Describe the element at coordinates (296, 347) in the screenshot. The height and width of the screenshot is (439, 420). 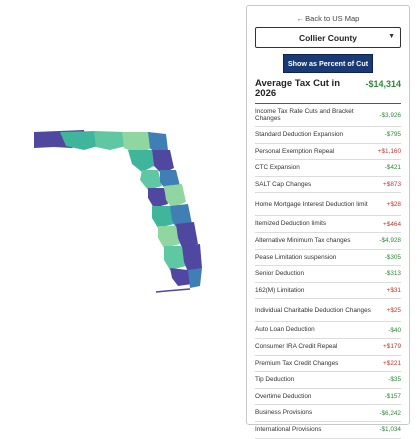
I see `provision-label: Consumer IRA Credit Repeal` at that location.